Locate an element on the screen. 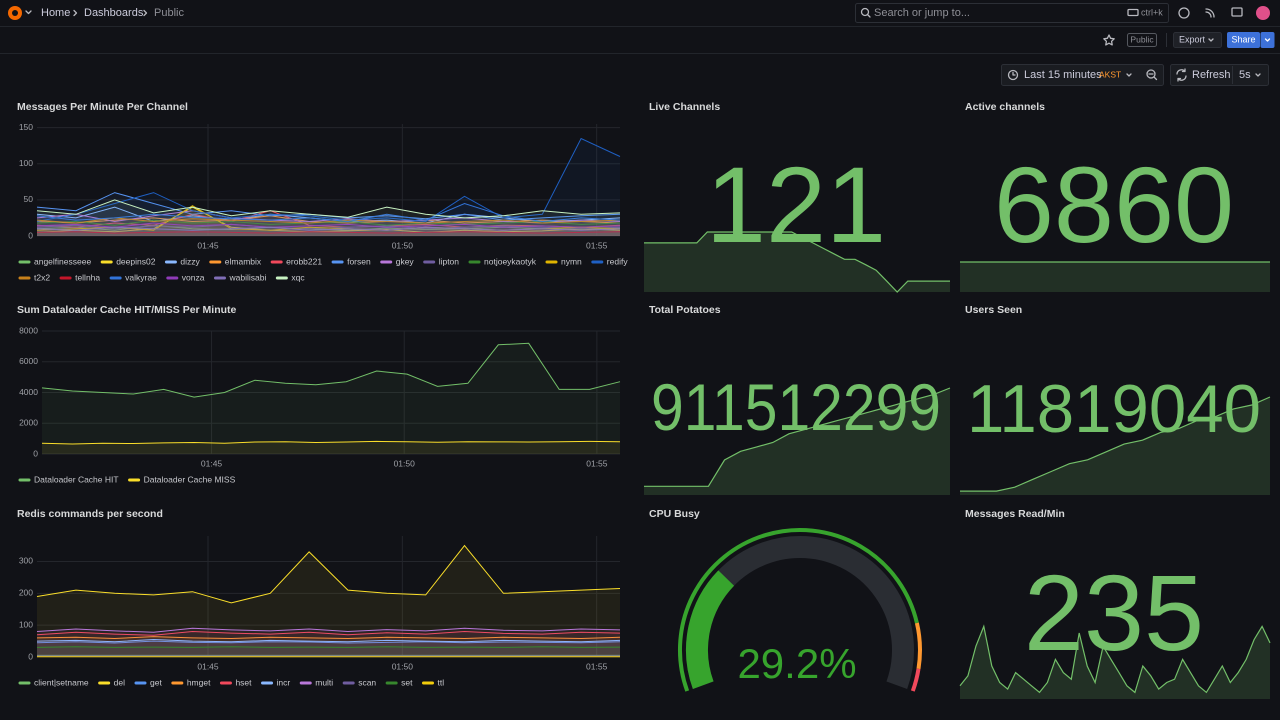 This screenshot has height=720, width=1280. gauge-threshold is located at coordinates (918, 646).